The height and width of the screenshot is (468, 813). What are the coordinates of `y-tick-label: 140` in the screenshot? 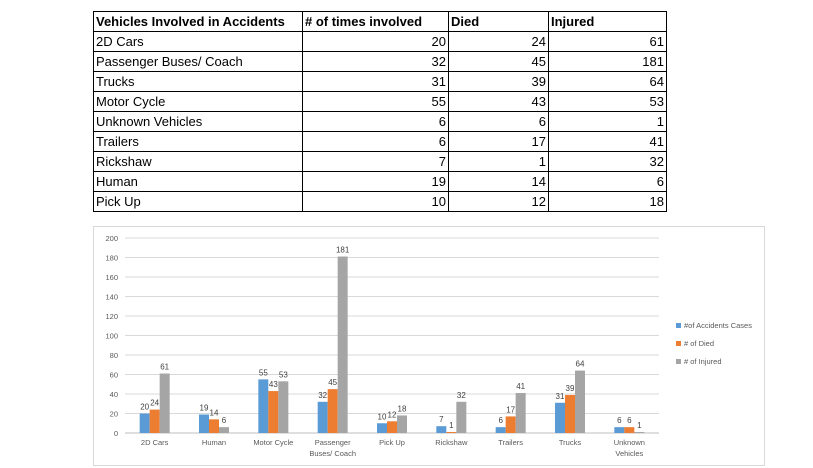 It's located at (111, 297).